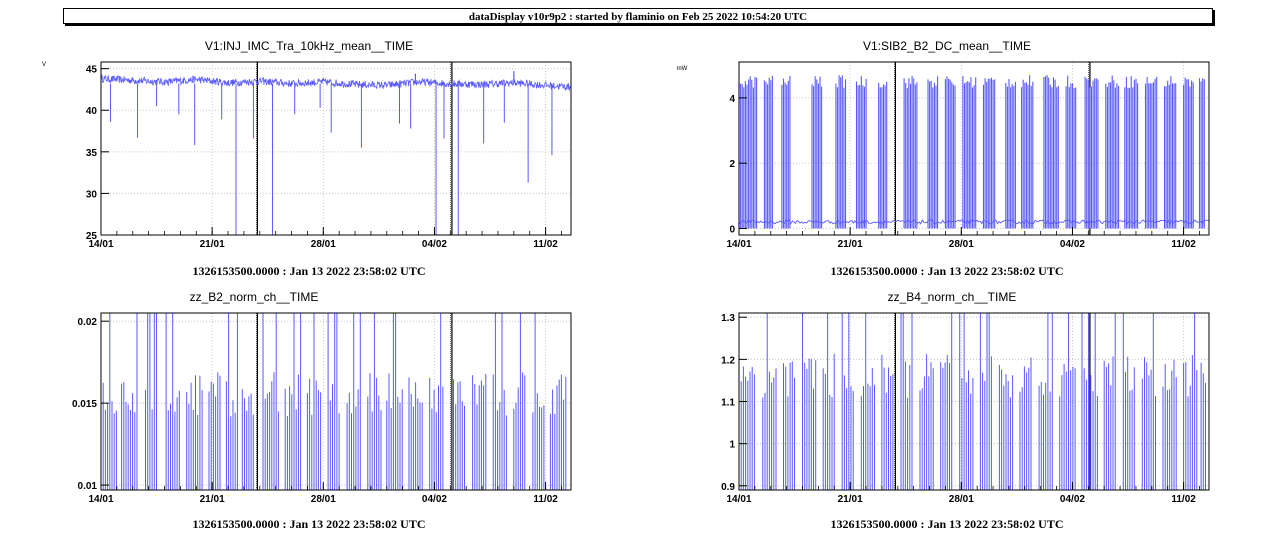 This screenshot has height=554, width=1276. What do you see at coordinates (732, 229) in the screenshot?
I see `y-tick-label: 0` at bounding box center [732, 229].